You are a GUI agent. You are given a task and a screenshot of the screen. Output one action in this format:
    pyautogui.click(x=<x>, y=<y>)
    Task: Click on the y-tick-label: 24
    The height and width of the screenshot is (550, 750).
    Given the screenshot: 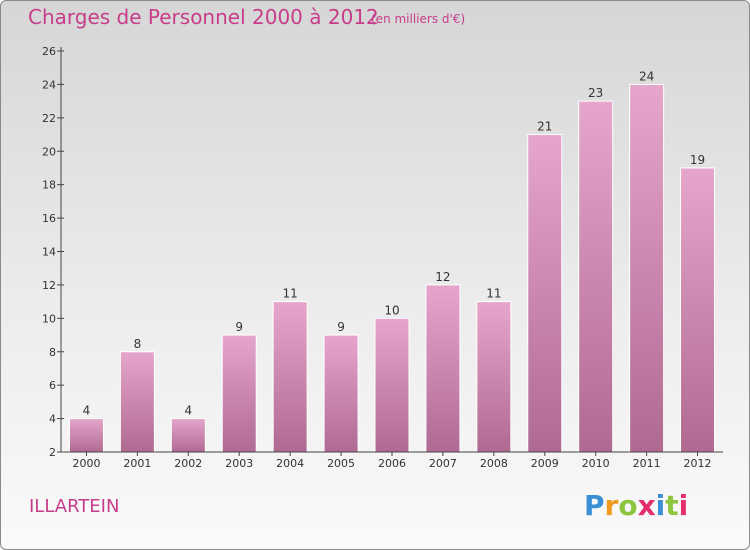 What is the action you would take?
    pyautogui.click(x=49, y=84)
    